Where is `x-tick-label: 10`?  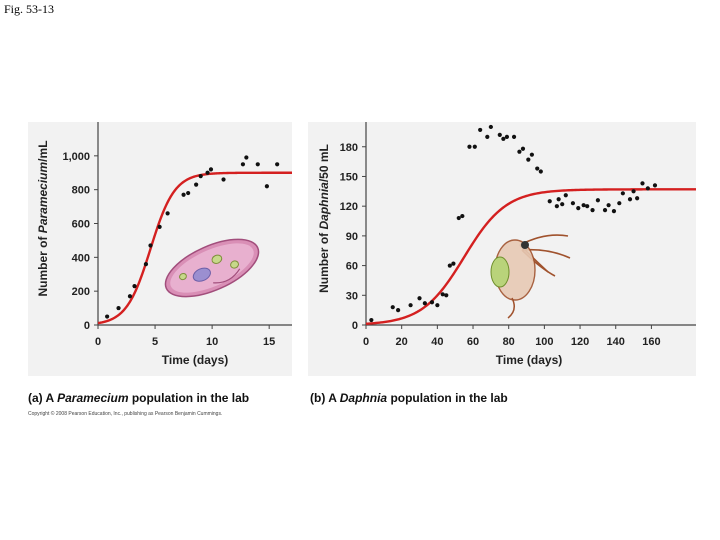
x-tick-label: 10 is located at coordinates (212, 342).